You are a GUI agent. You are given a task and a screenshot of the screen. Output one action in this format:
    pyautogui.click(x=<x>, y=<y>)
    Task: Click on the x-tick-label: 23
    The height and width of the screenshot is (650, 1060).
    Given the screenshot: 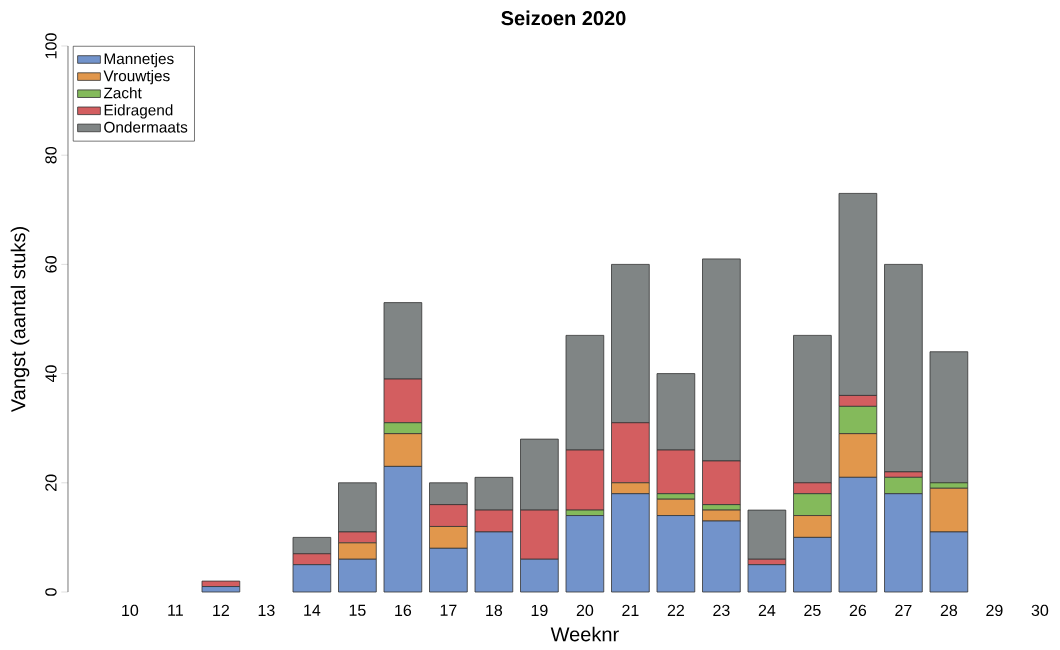 What is the action you would take?
    pyautogui.click(x=721, y=610)
    